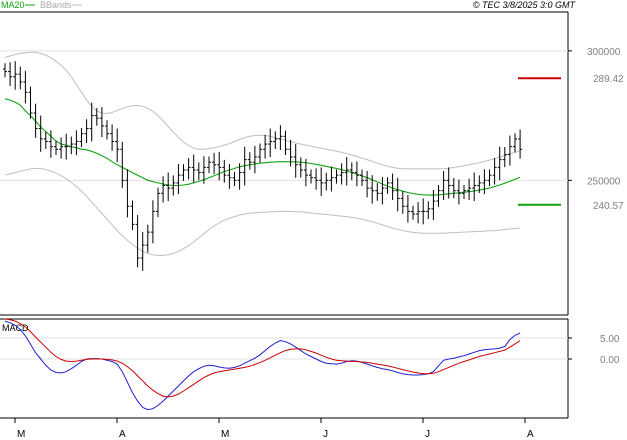 This screenshot has width=627, height=440. What do you see at coordinates (608, 79) in the screenshot?
I see `resistance-label: 289.42` at bounding box center [608, 79].